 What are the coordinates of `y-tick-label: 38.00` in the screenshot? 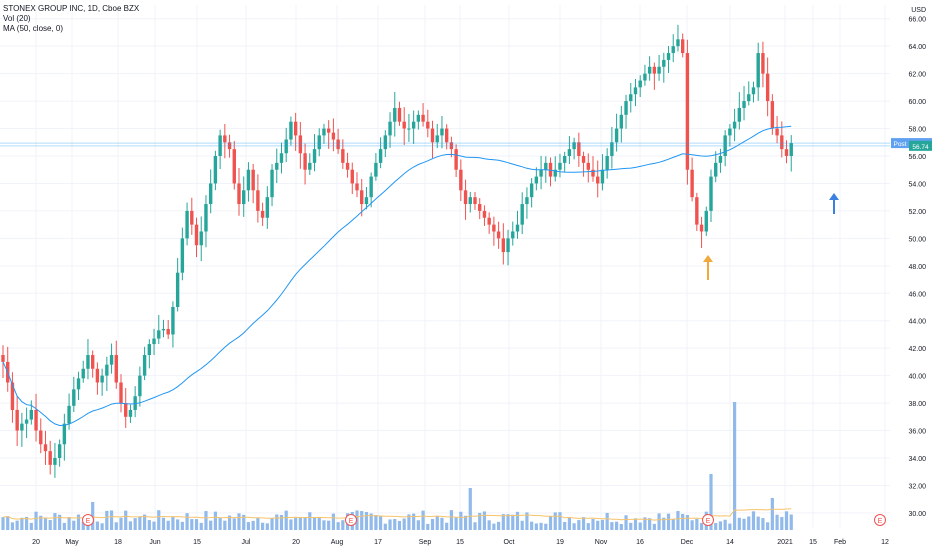 It's located at (917, 404).